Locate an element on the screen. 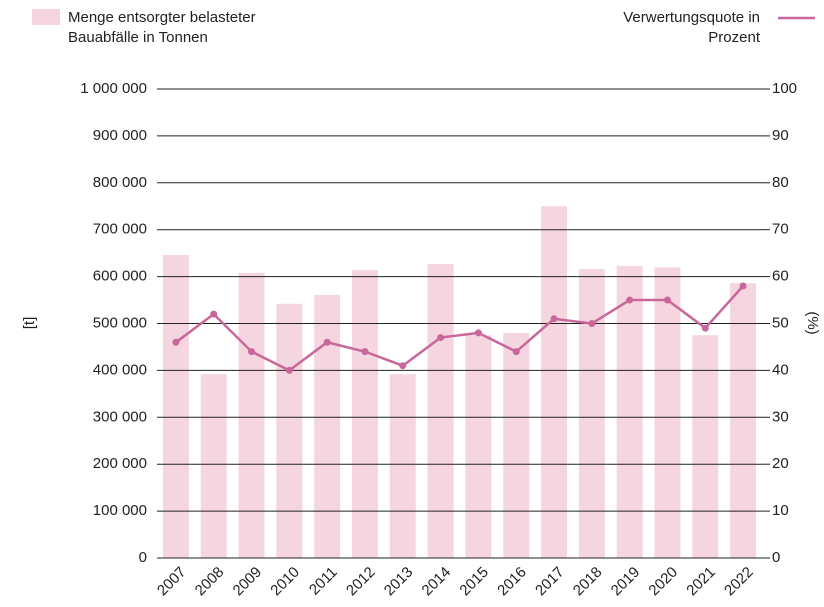 The width and height of the screenshot is (824, 607). y-tick-label: 800 000 is located at coordinates (120, 182).